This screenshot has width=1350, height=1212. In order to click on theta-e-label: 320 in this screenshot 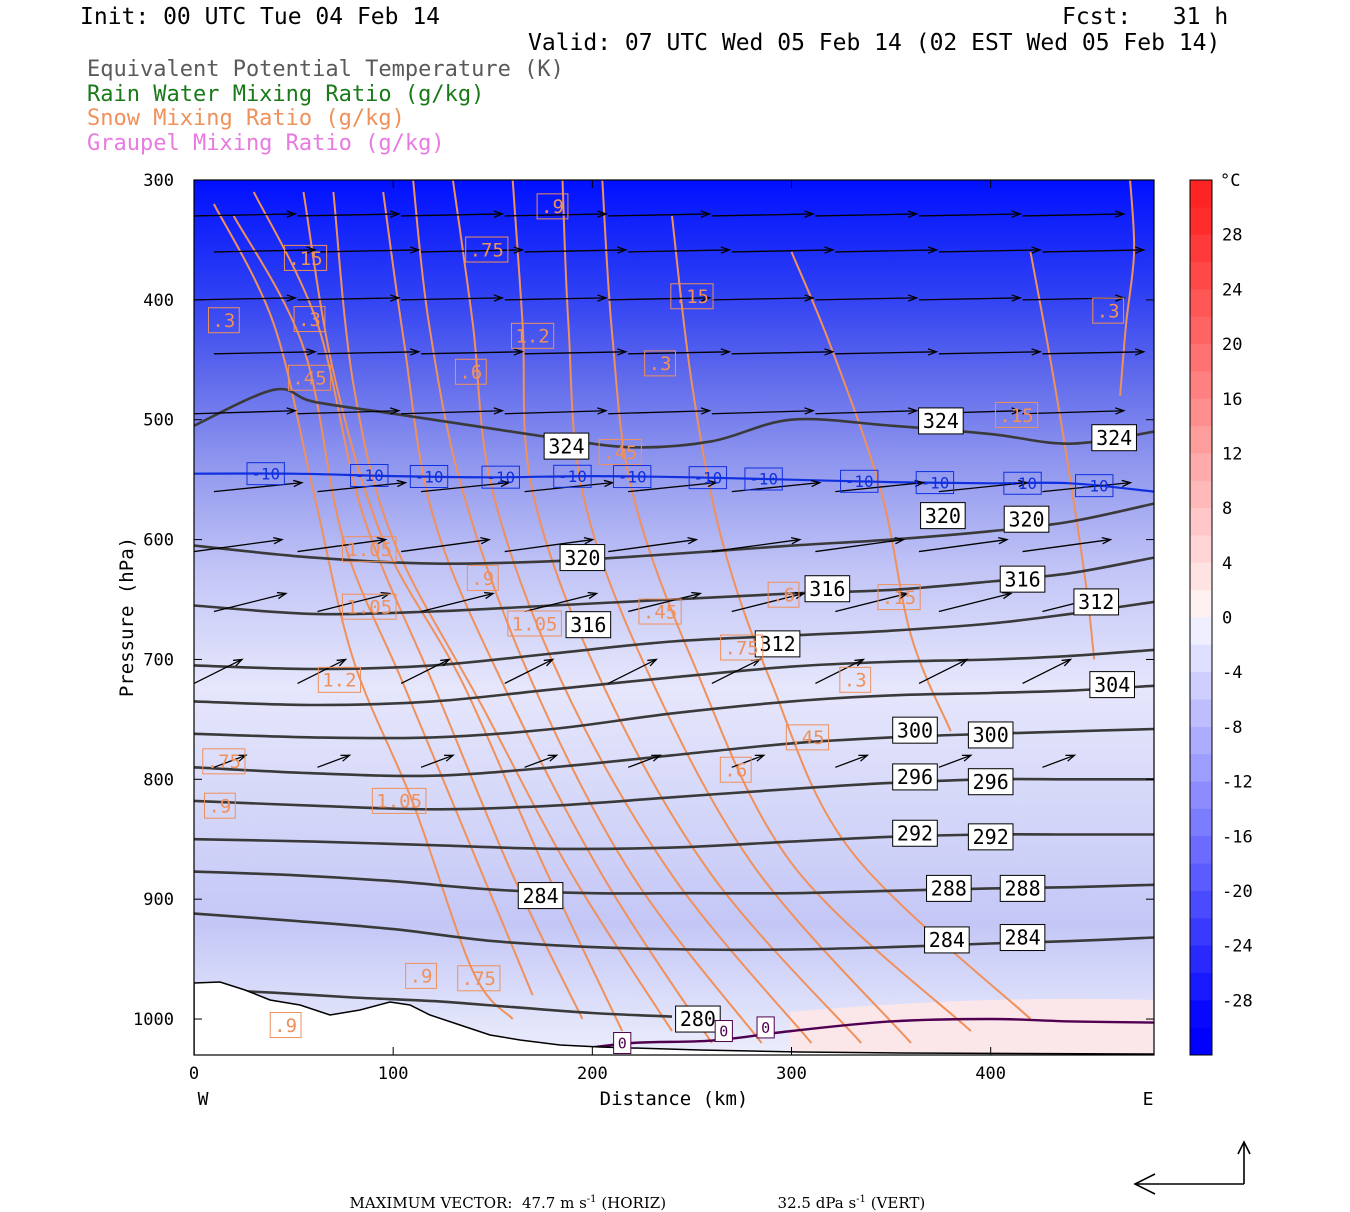, I will do `click(943, 516)`.